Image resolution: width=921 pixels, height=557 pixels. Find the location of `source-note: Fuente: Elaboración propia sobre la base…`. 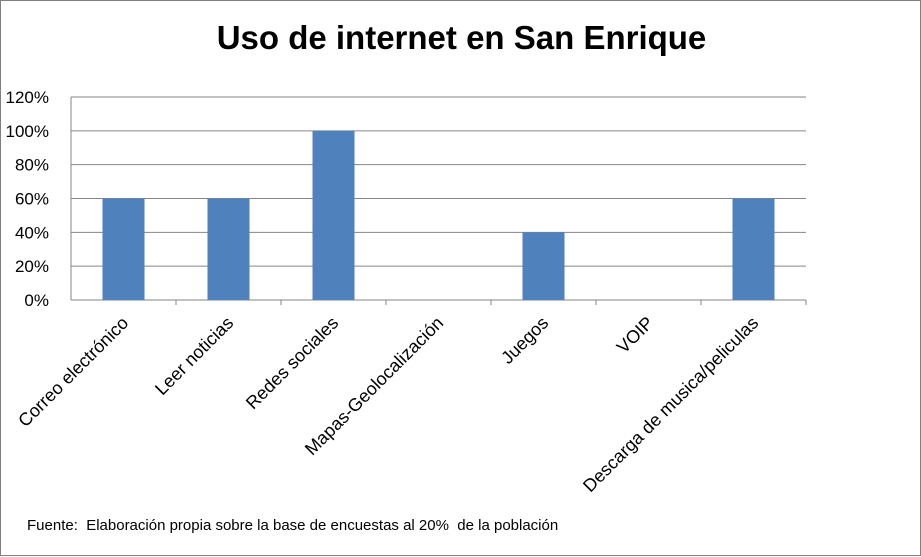

source-note: Fuente: Elaboración propia sobre la base… is located at coordinates (293, 525).